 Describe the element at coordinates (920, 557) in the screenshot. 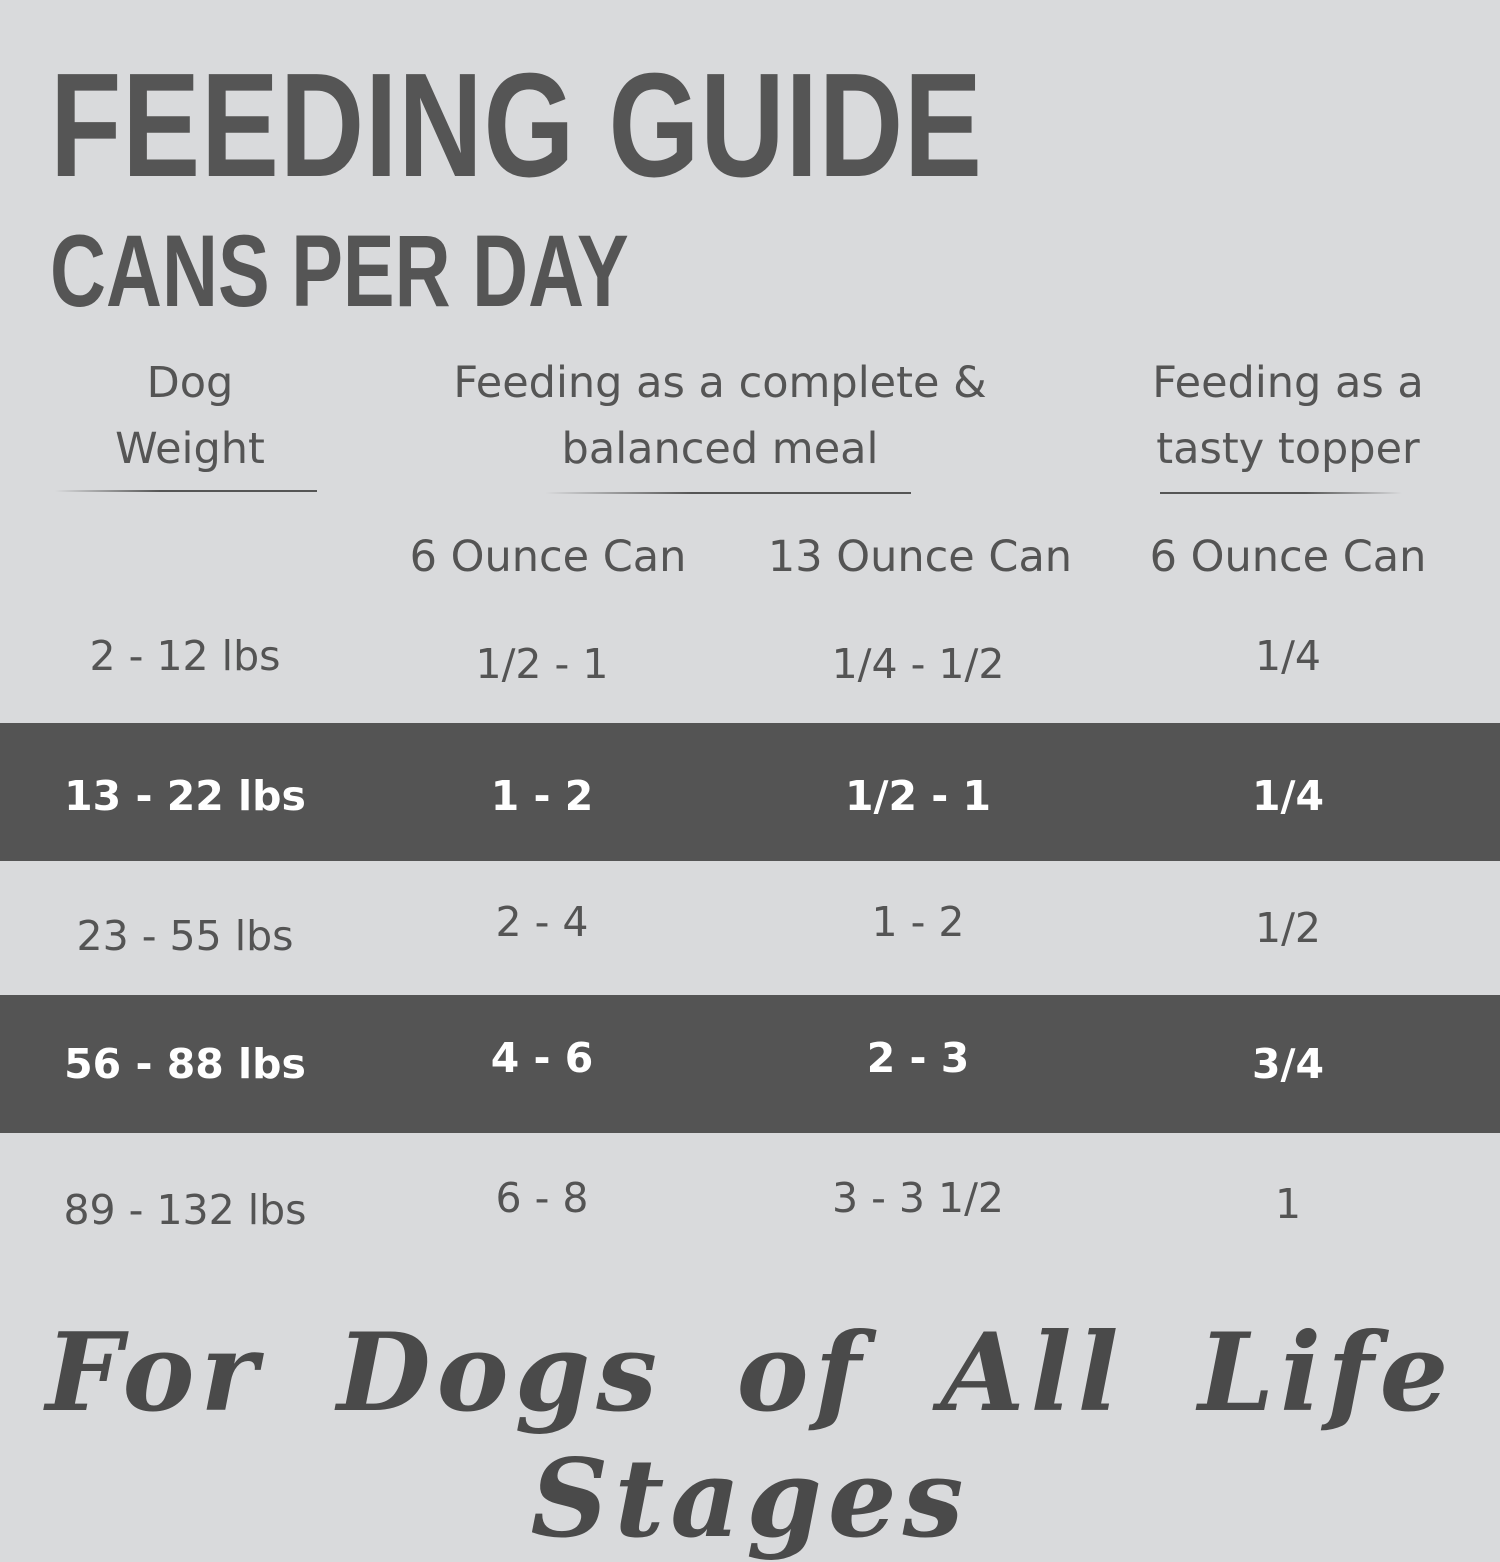

I see `subheader-13oz-complete: 13 Ounce Can` at that location.